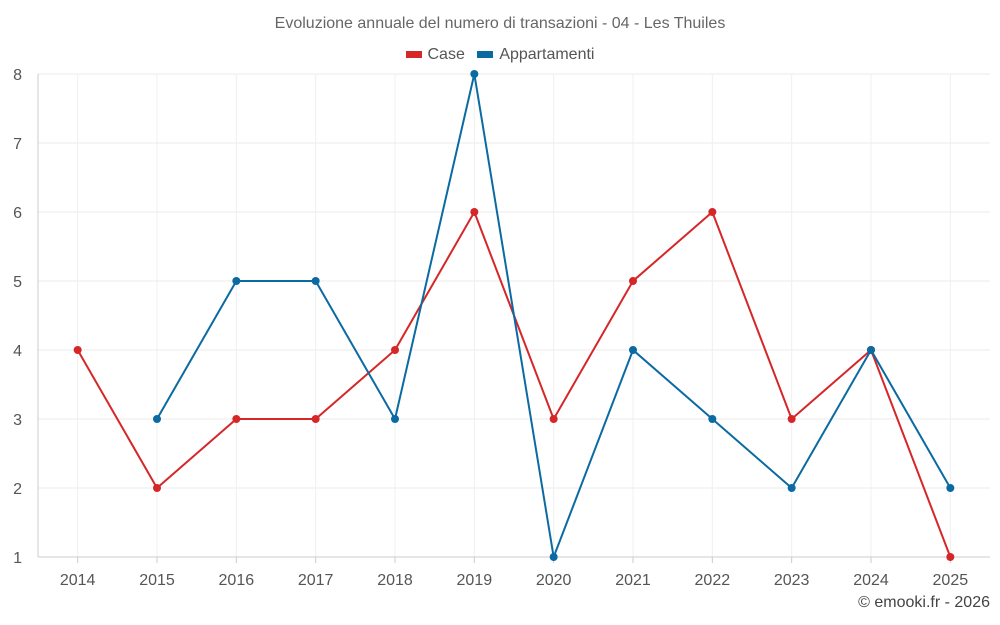 Image resolution: width=1000 pixels, height=625 pixels. Describe the element at coordinates (78, 580) in the screenshot. I see `x-tick-label: 2014` at that location.